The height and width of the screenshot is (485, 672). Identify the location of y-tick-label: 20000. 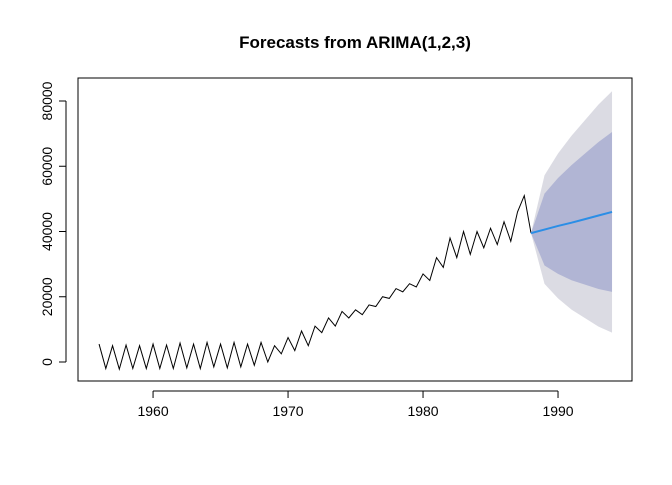
(47, 296).